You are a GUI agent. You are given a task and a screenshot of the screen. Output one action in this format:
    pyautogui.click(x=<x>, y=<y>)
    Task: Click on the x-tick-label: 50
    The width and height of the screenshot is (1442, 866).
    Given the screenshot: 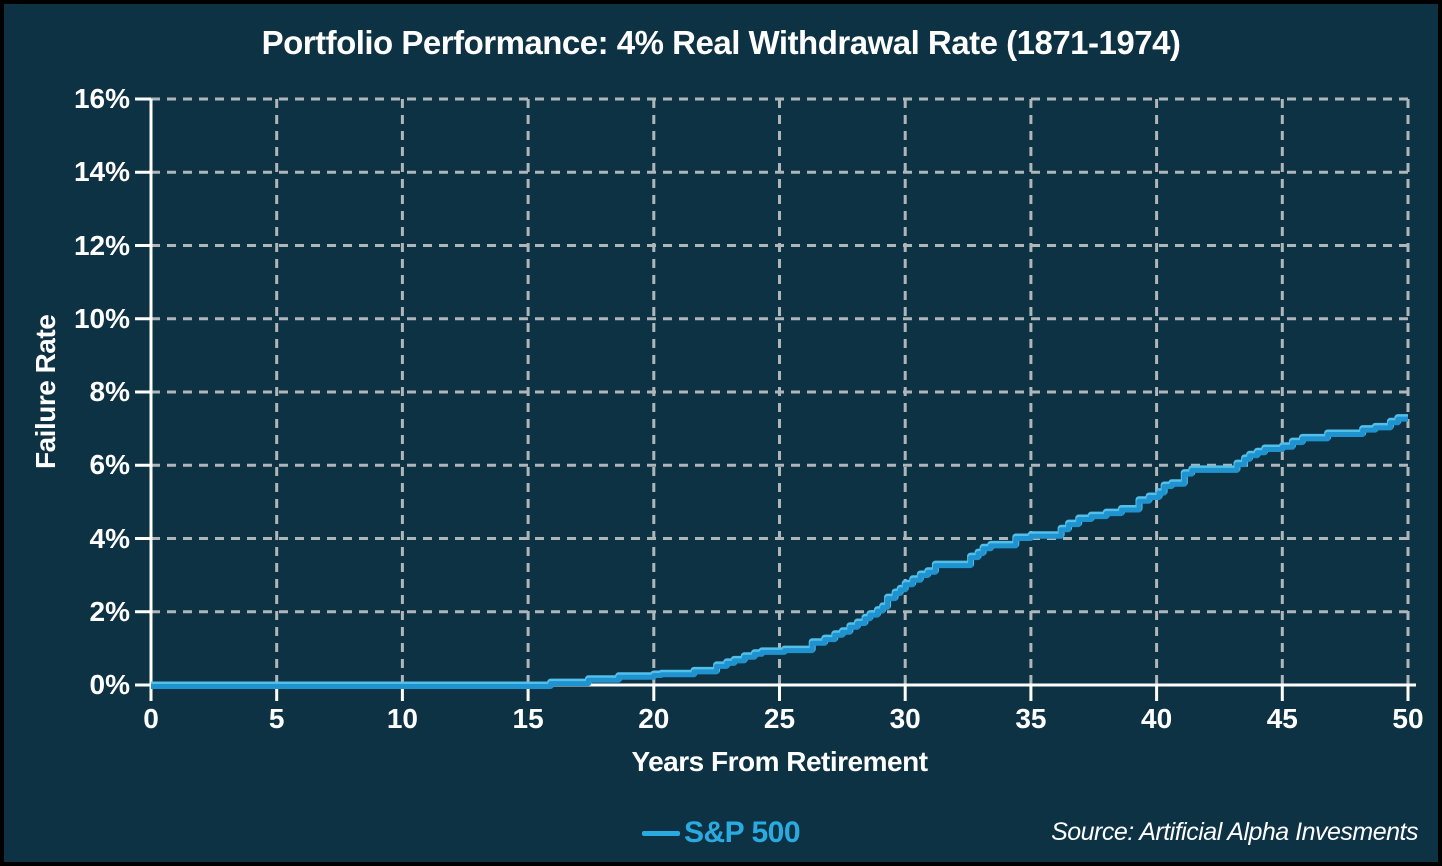 What is the action you would take?
    pyautogui.click(x=1408, y=718)
    